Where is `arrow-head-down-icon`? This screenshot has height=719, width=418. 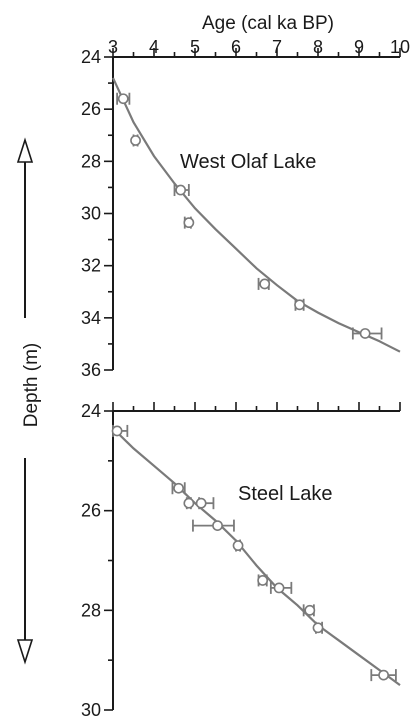
arrow-head-down-icon is located at coordinates (25, 652).